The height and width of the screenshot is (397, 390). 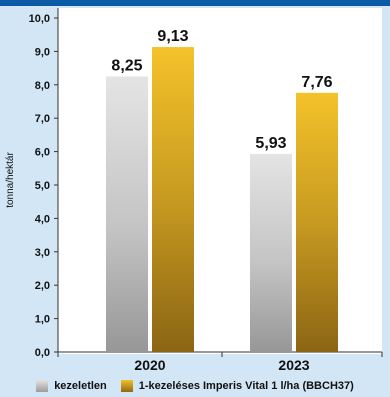 I want to click on y-tick-label: 0,0, so click(x=42, y=353).